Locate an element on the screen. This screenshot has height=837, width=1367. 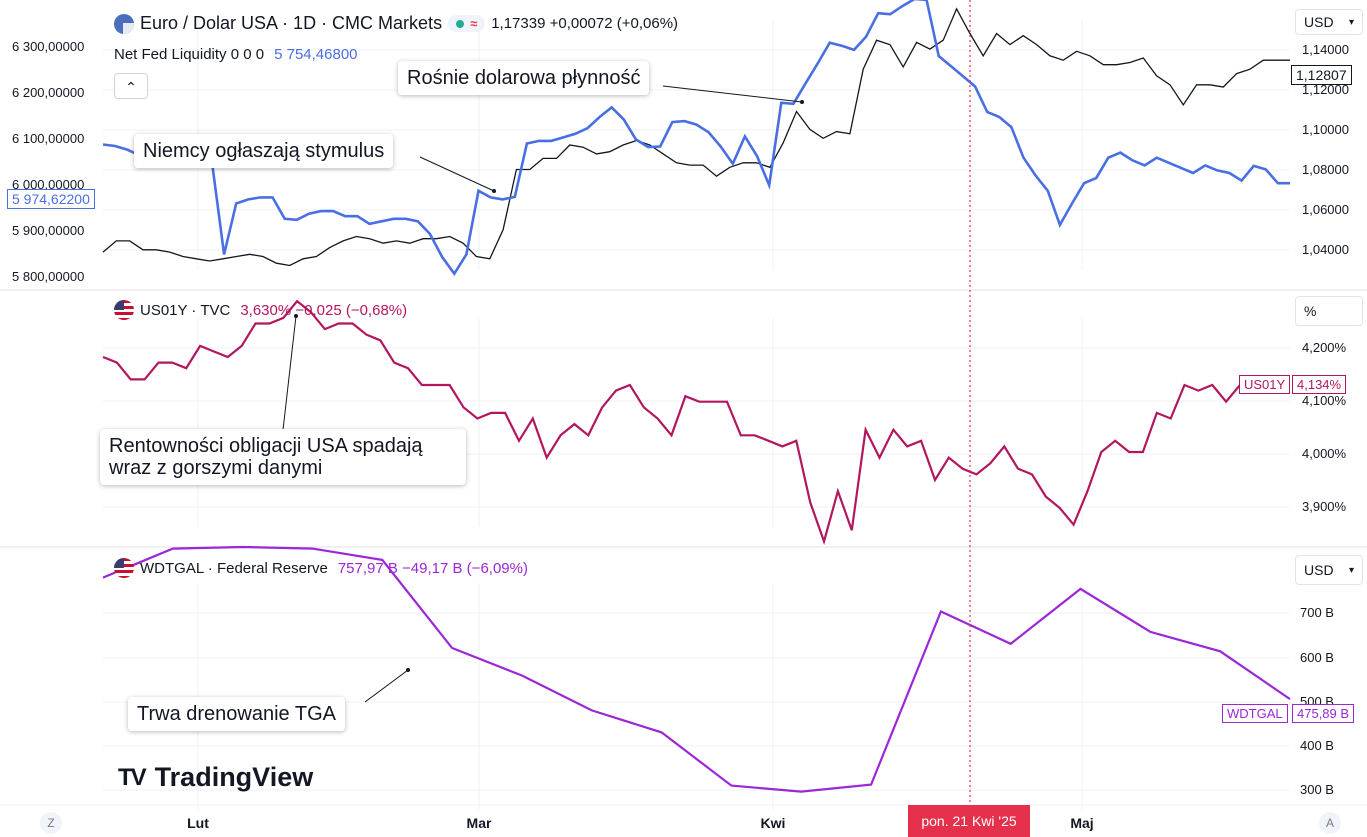
pane2-header: US01Y · TVC 3,630% −0,025 (−0,68%) is located at coordinates (260, 310).